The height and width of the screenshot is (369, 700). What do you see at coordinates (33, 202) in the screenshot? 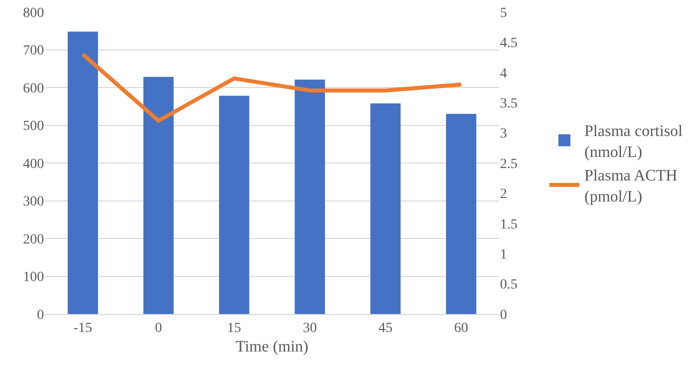
I see `y-tick-label: 300` at bounding box center [33, 202].